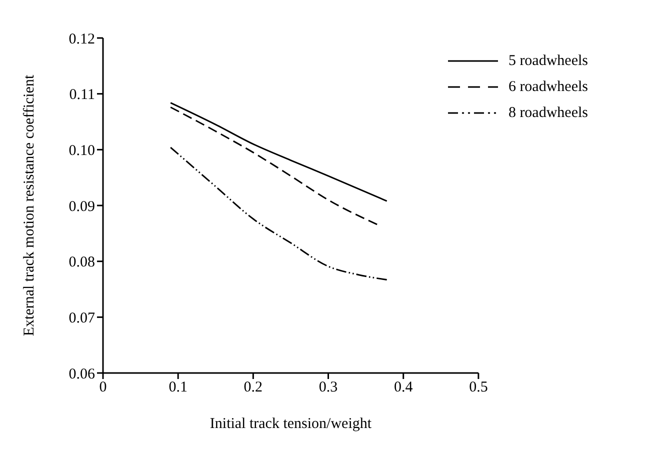 This screenshot has height=457, width=658. I want to click on x-tick-label: 0.5, so click(478, 388).